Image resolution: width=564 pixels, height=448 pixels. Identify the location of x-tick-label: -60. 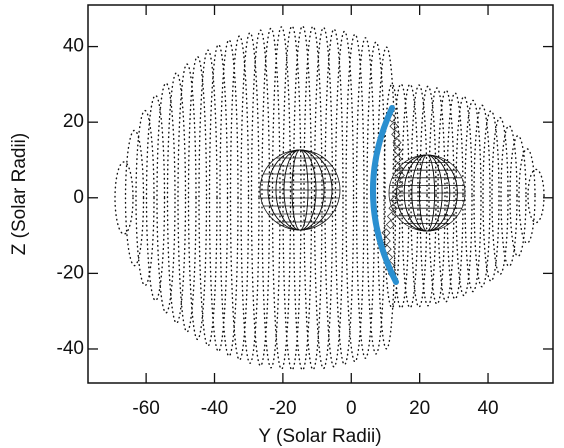
(145, 408).